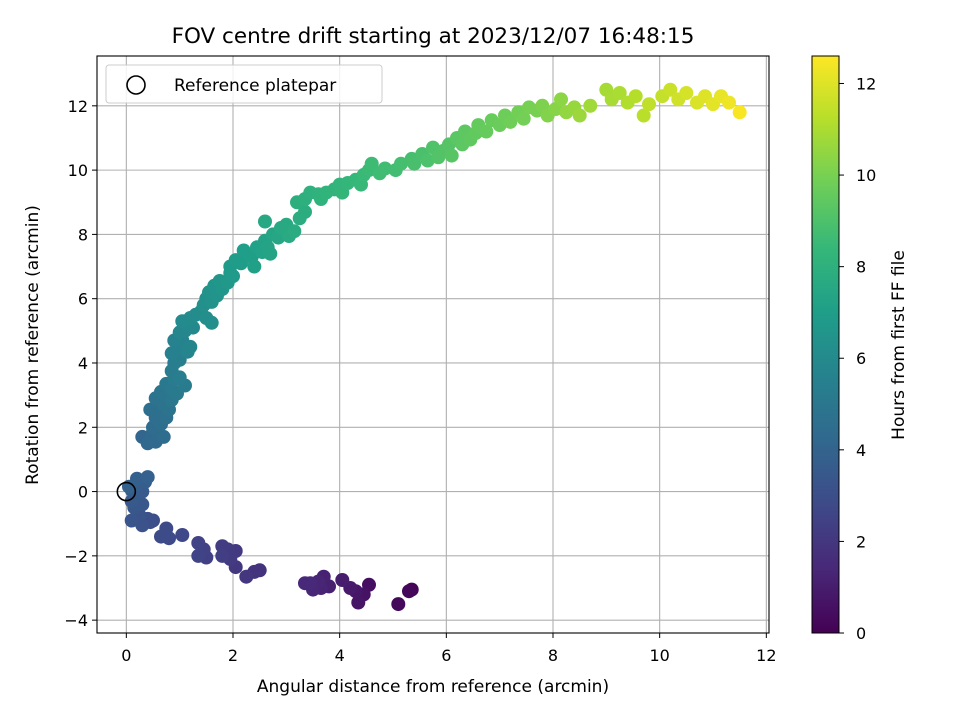 The height and width of the screenshot is (720, 960). What do you see at coordinates (76, 556) in the screenshot?
I see `y-tick-label: −2` at bounding box center [76, 556].